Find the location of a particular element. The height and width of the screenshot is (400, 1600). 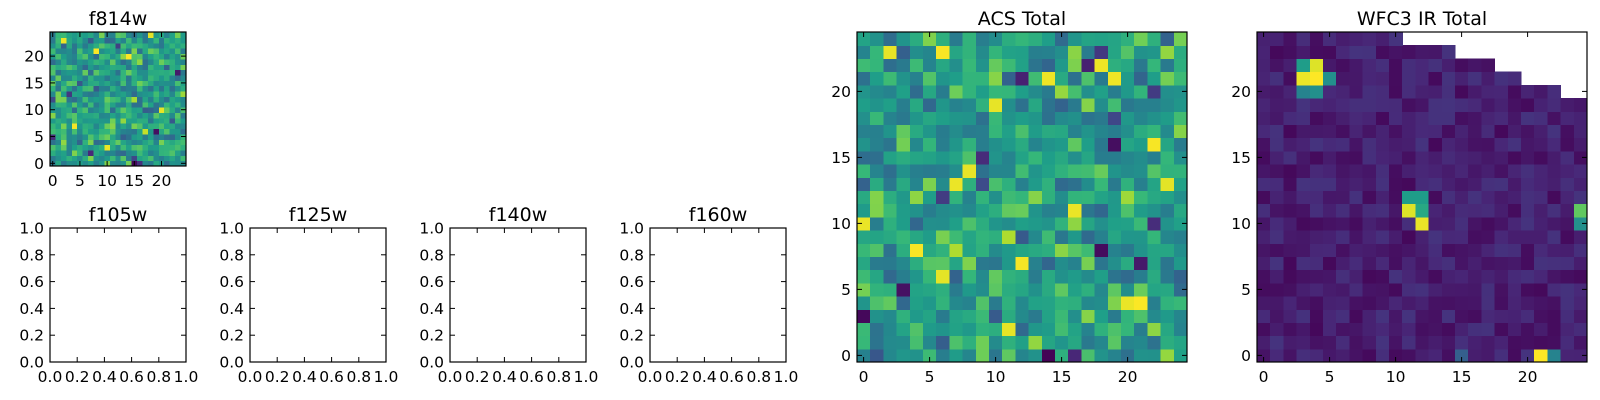

f140w-xtick-label: 0.0 is located at coordinates (450, 377).